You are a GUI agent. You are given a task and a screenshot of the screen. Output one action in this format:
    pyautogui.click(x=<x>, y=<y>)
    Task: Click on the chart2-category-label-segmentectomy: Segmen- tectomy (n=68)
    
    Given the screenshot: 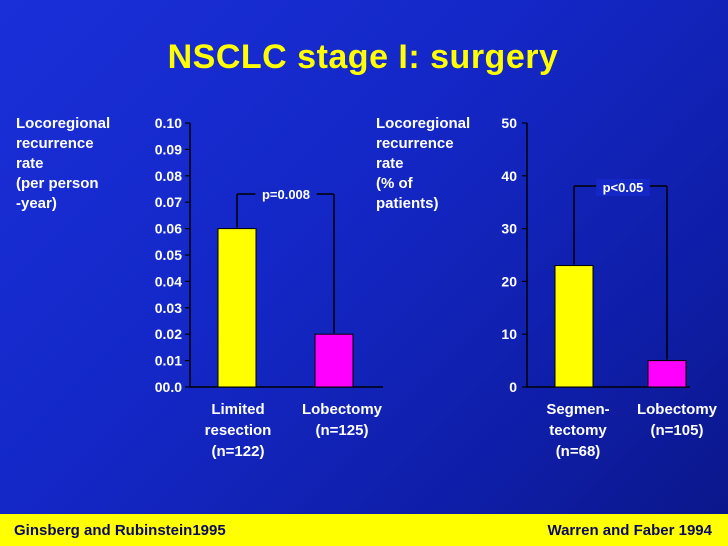 What is the action you would take?
    pyautogui.click(x=578, y=430)
    